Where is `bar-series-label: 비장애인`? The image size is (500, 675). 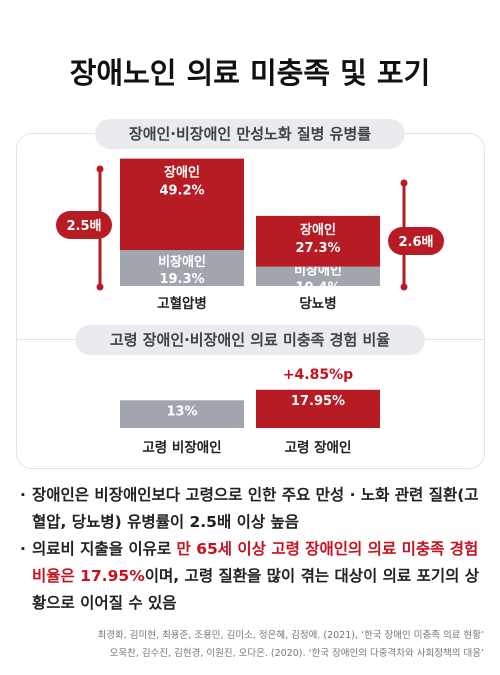
bar-series-label: 비장애인 is located at coordinates (182, 262).